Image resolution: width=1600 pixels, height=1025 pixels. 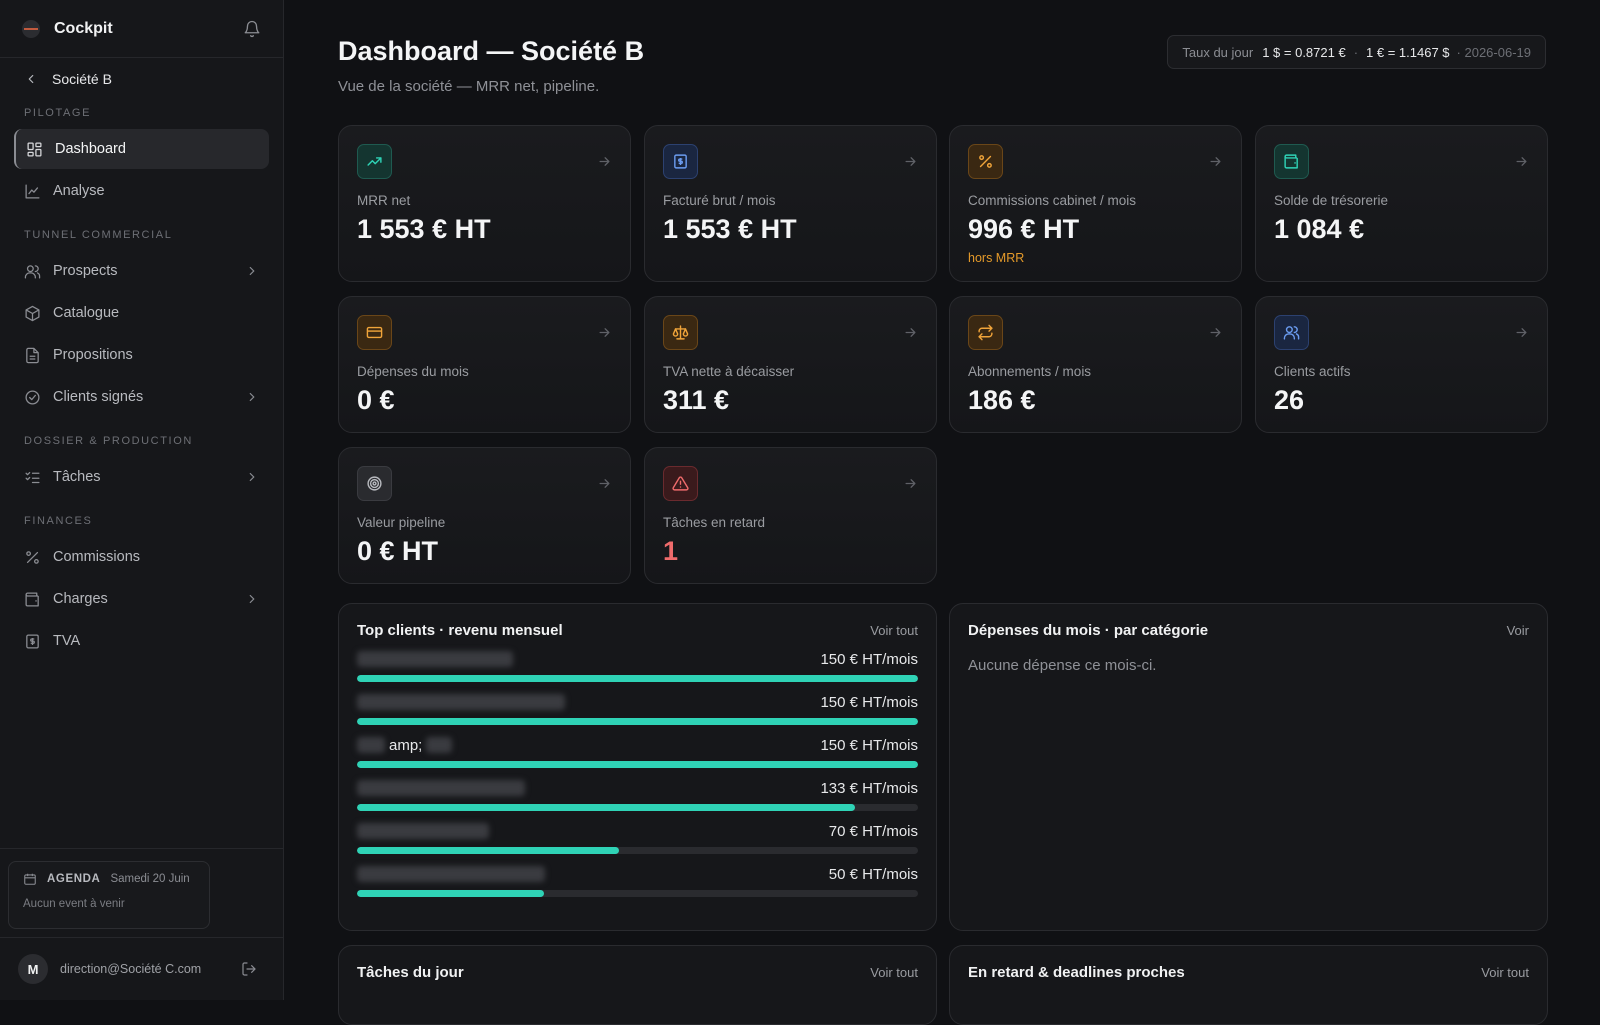 What do you see at coordinates (484, 364) in the screenshot?
I see `kpi-card-depenses: Dépenses du mois 0 €` at bounding box center [484, 364].